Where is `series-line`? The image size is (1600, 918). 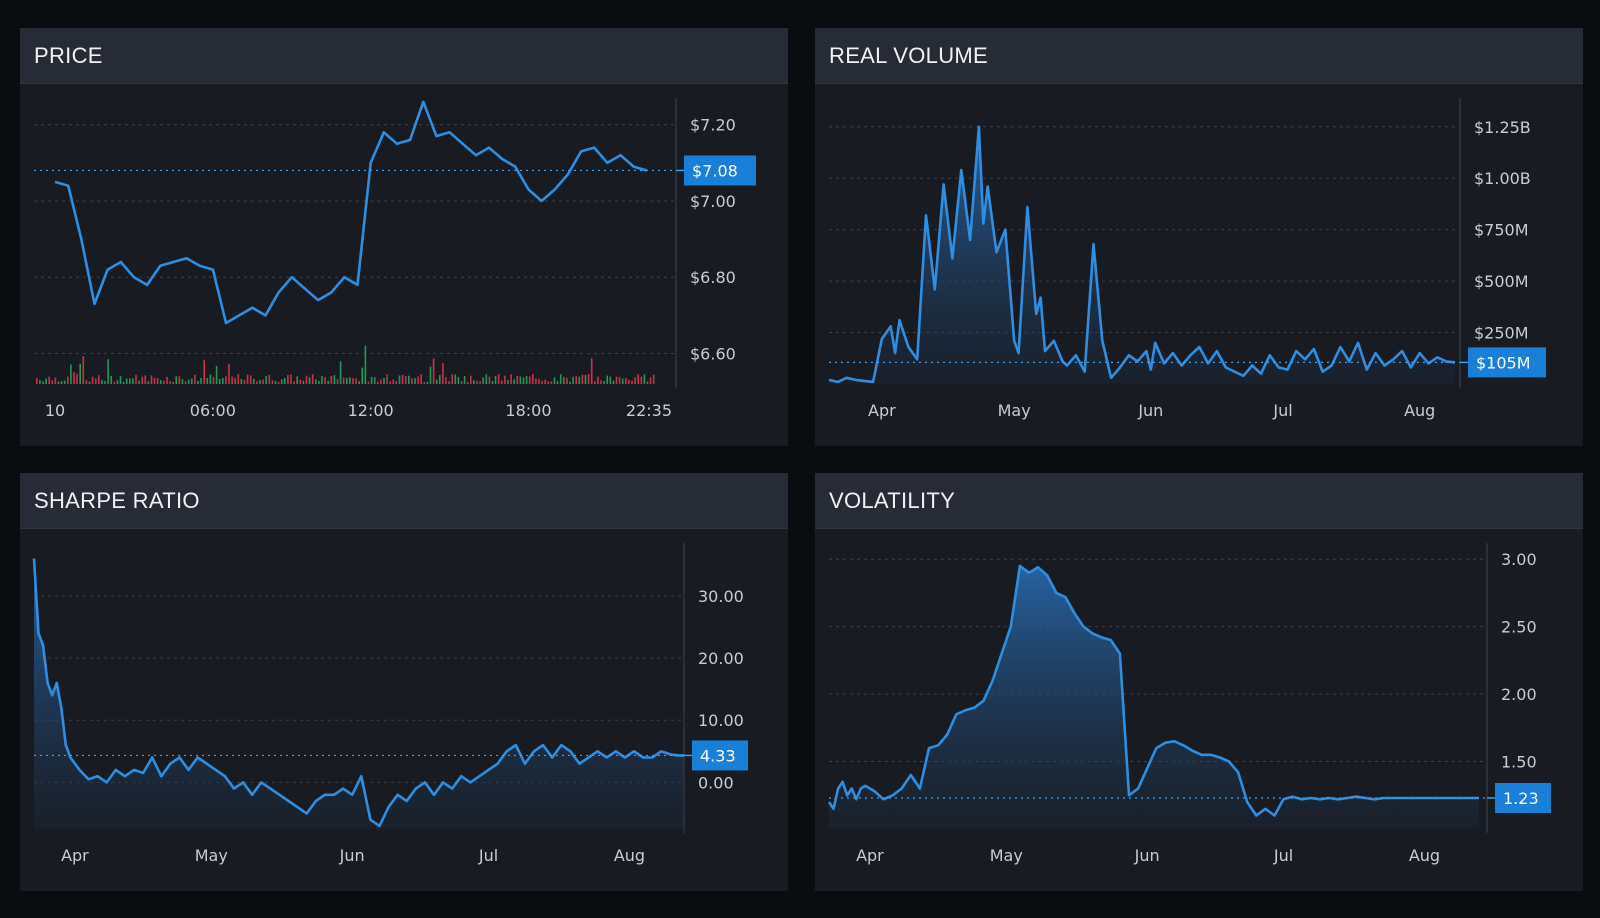
series-line is located at coordinates (358, 693).